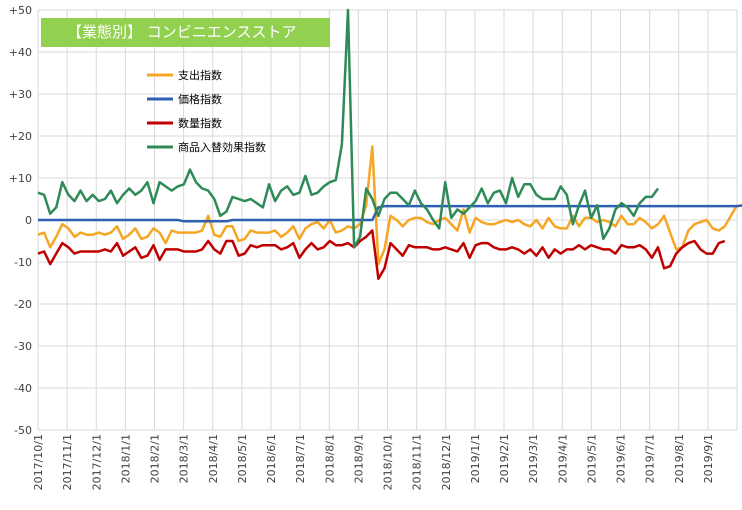 This screenshot has width=742, height=510. I want to click on y-tick-label: 0, so click(28, 220).